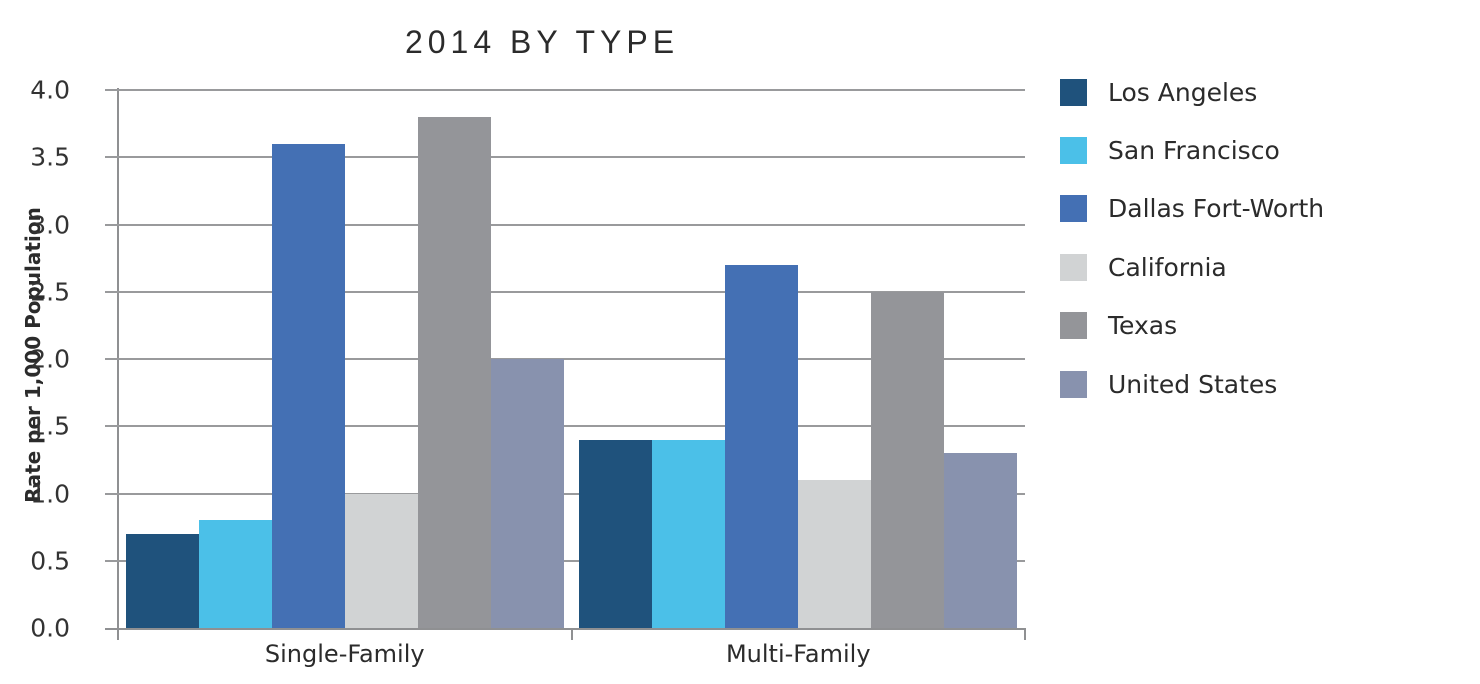 The height and width of the screenshot is (684, 1480). Describe the element at coordinates (616, 533) in the screenshot. I see `bar-los-angeles-multi-family` at that location.